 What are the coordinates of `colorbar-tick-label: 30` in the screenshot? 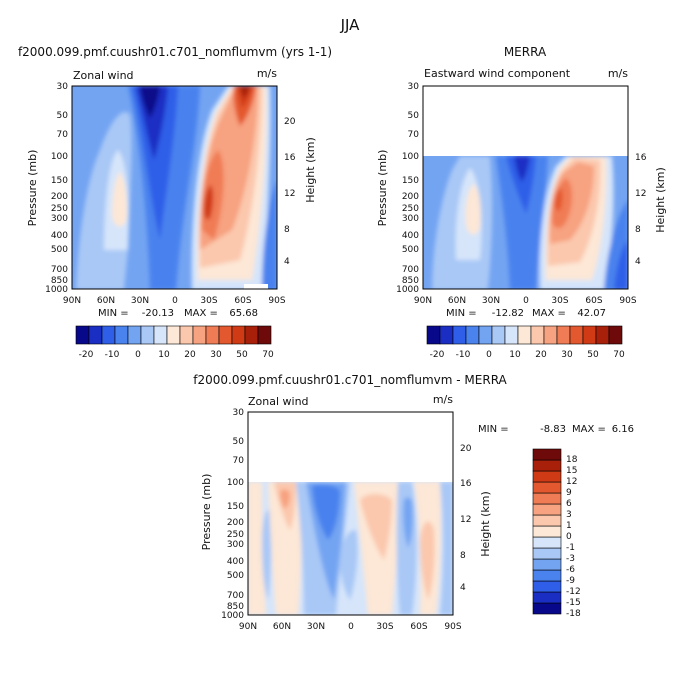 It's located at (567, 355).